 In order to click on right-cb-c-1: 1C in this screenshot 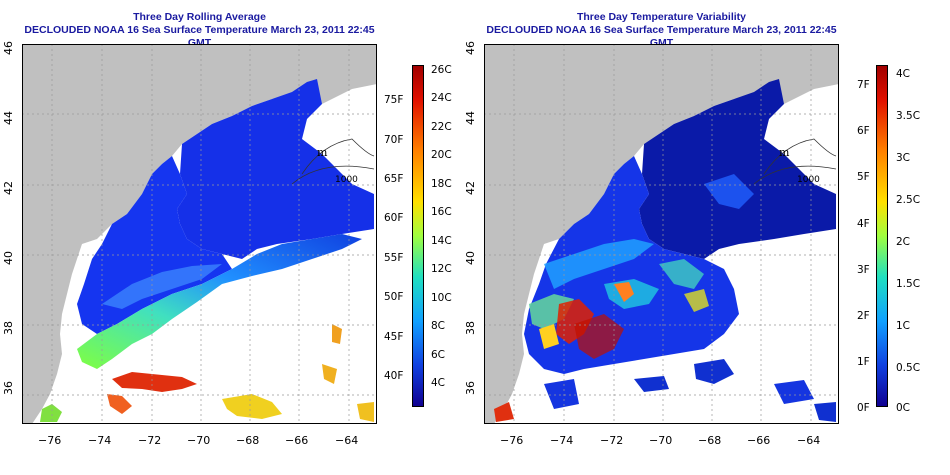, I will do `click(903, 326)`.